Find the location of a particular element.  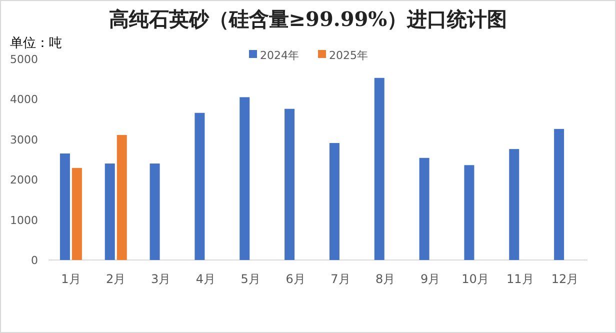

x-tick-label: 3月 is located at coordinates (160, 279).